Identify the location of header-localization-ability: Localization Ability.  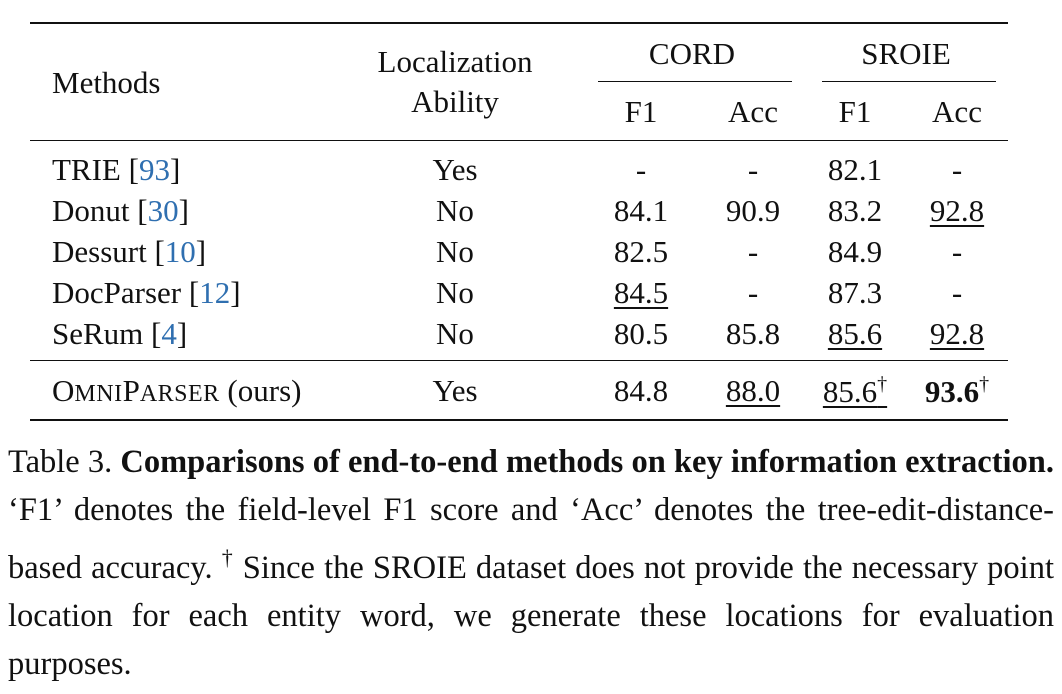
(455, 82).